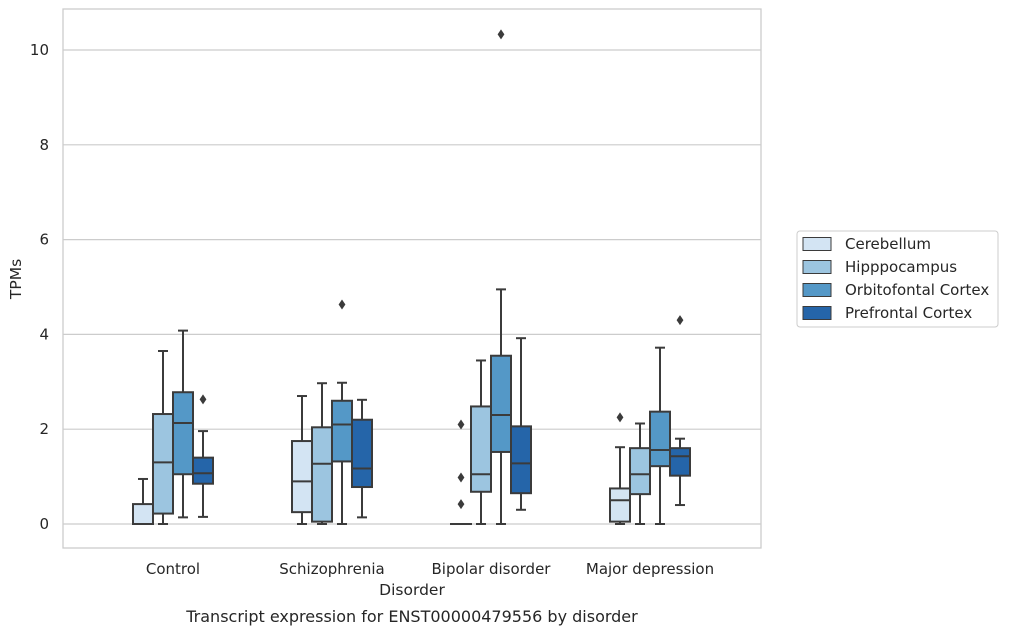 Image resolution: width=1009 pixels, height=634 pixels. What do you see at coordinates (650, 569) in the screenshot?
I see `x-tick-label-3: Major depression` at bounding box center [650, 569].